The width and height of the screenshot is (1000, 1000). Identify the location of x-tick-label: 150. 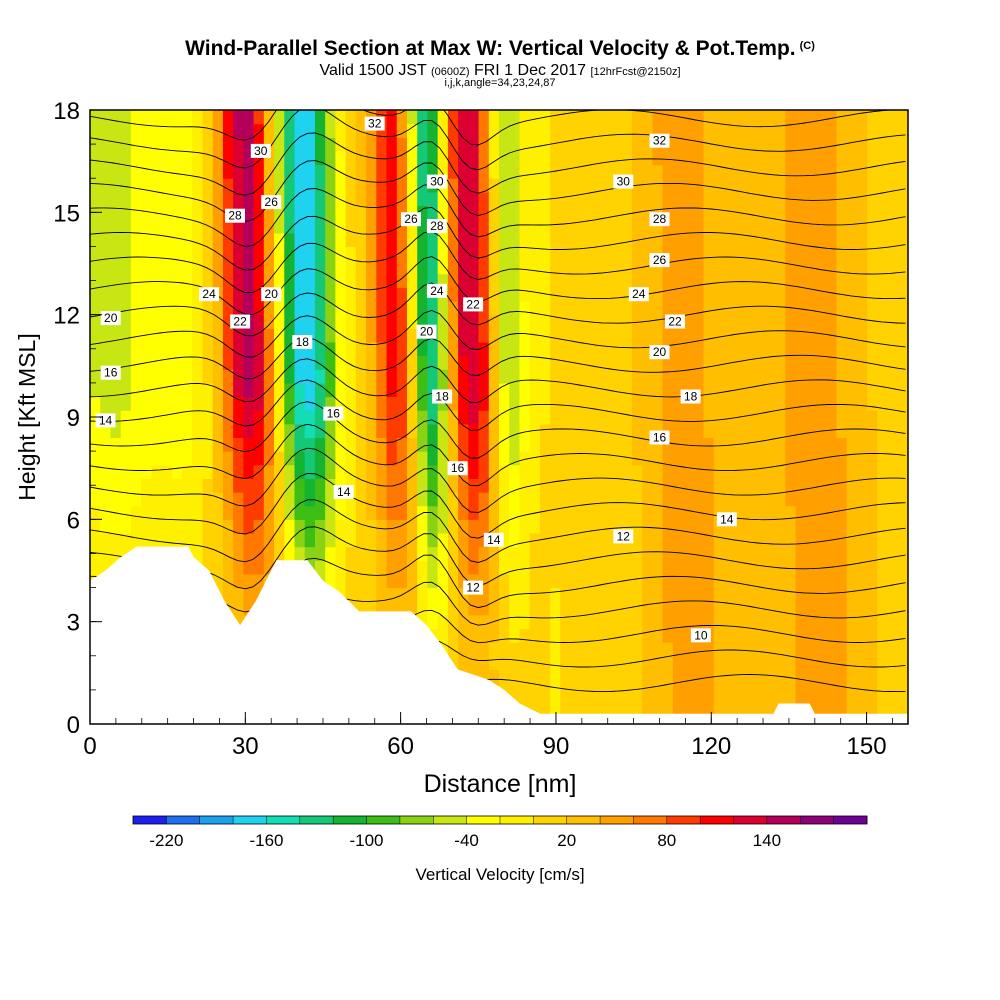
(867, 746).